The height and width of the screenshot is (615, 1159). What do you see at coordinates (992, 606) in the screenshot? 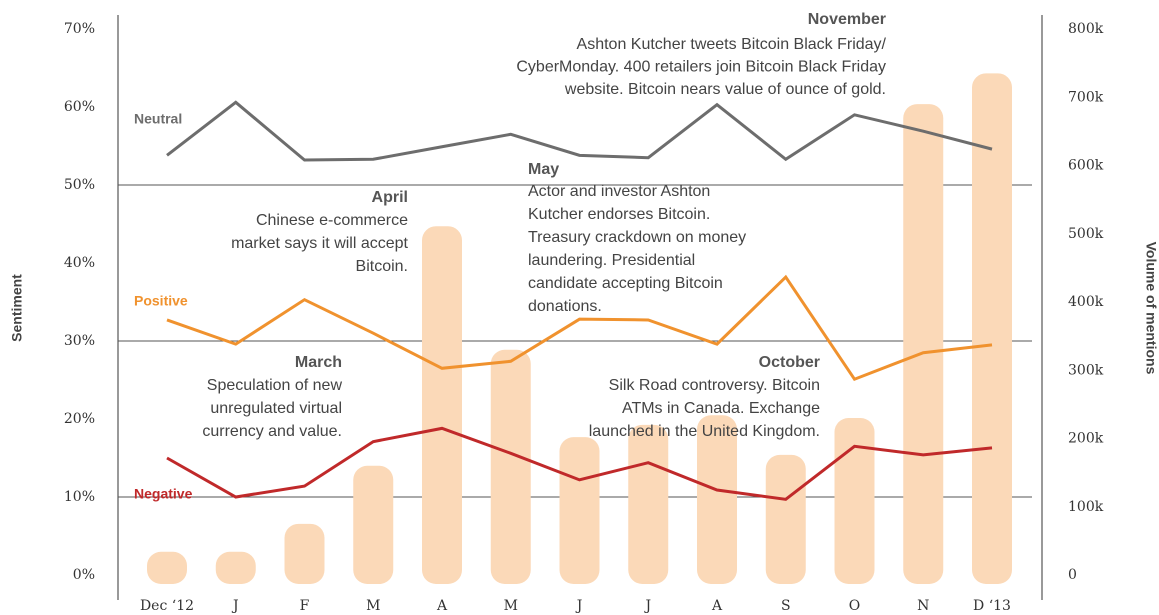
I see `x-tick-label: D ‘13` at bounding box center [992, 606].